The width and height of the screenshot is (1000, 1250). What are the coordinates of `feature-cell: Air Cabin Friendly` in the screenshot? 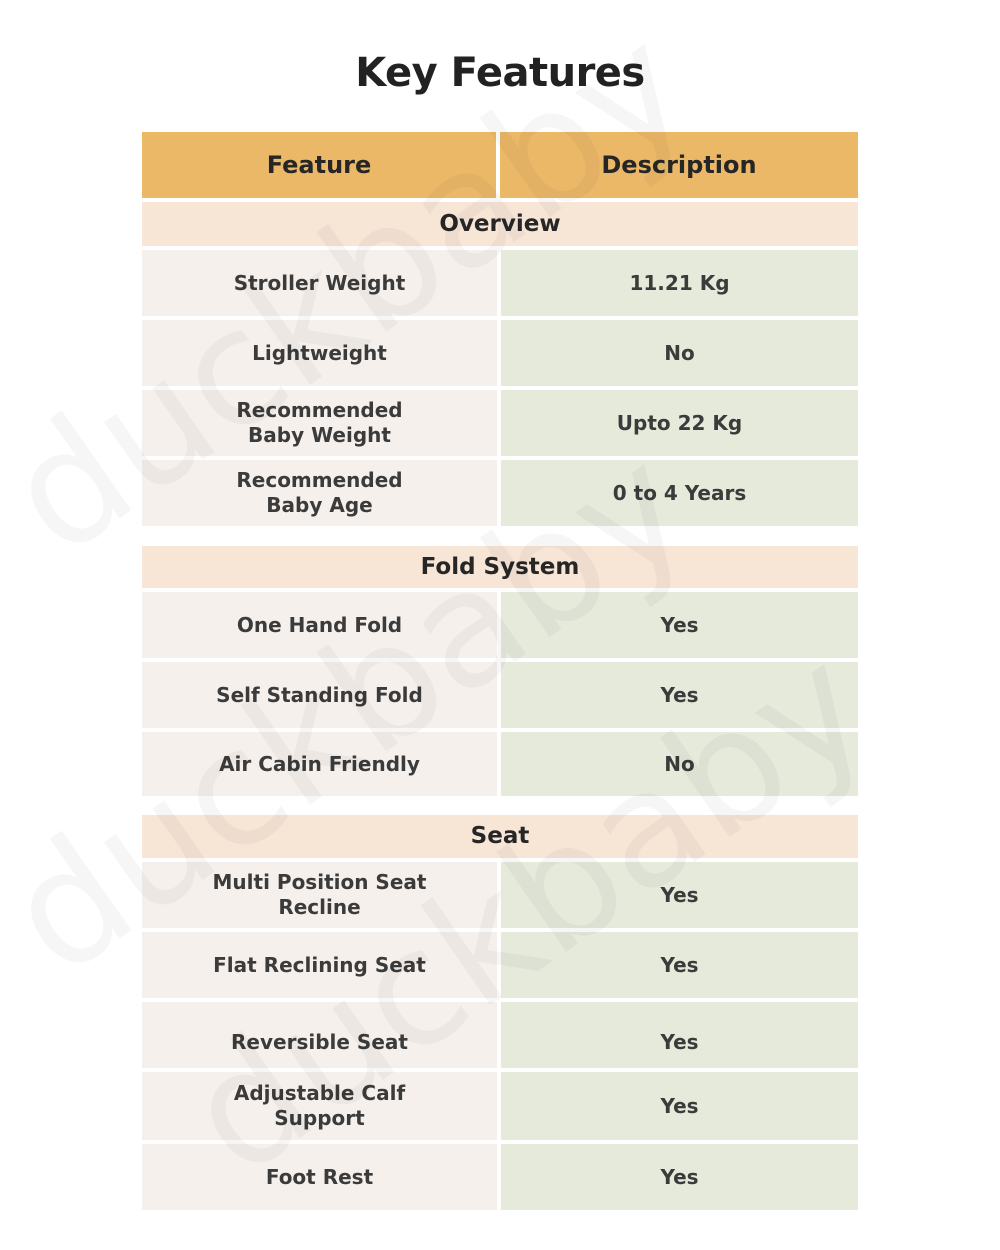 It's located at (319, 764).